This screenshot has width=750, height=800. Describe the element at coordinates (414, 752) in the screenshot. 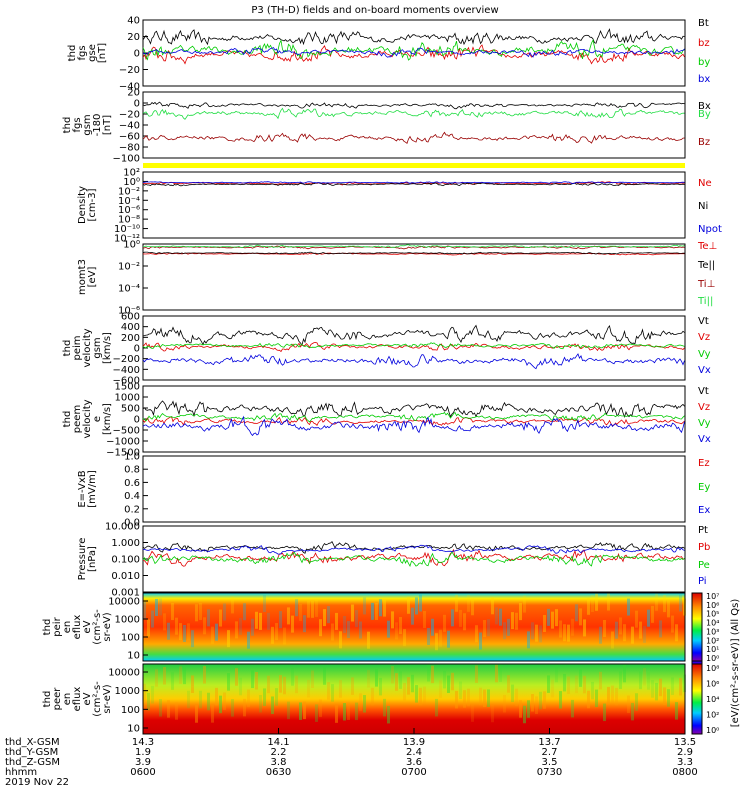

I see `x-tick-label: 2.4` at that location.